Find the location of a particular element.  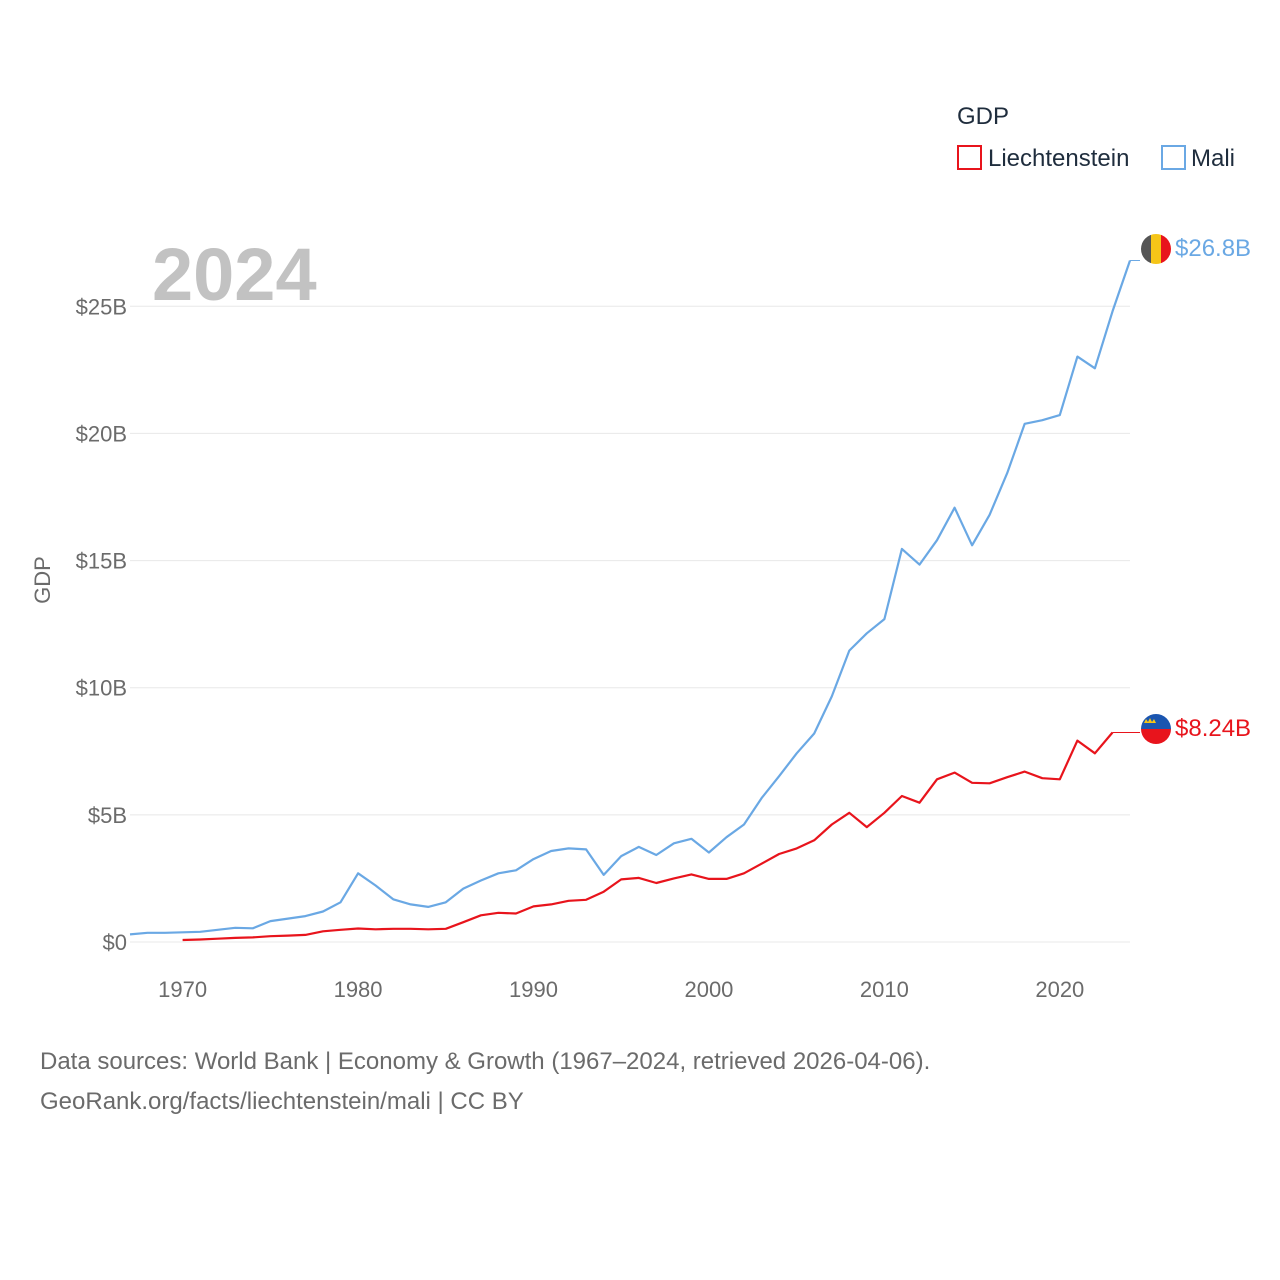

x-tick-label: 1980 is located at coordinates (358, 989).